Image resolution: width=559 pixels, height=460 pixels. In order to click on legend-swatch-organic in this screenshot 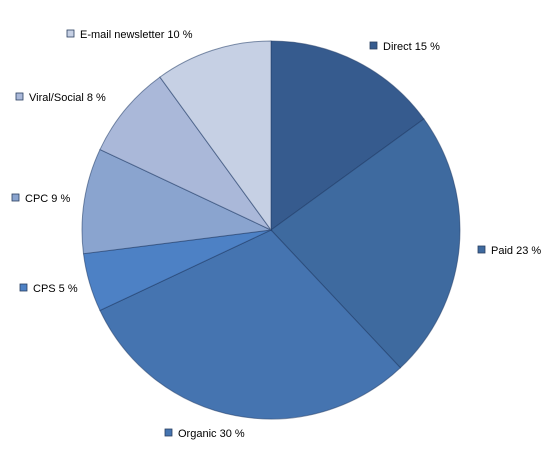, I will do `click(168, 432)`.